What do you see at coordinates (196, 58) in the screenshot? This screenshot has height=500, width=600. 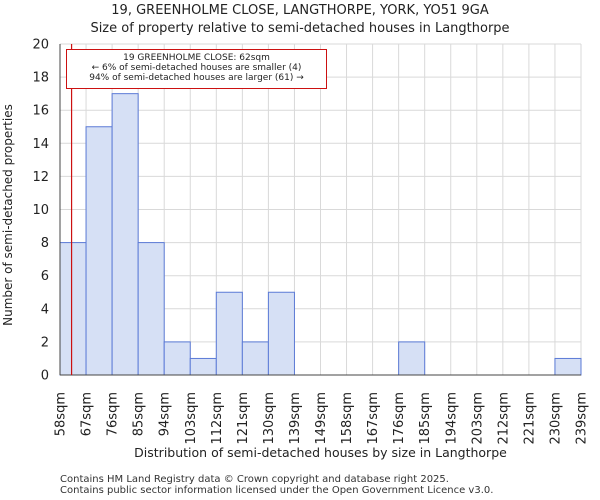 I see `annotation-line-1: 19 GREENHOLME CLOSE: 62sqm` at bounding box center [196, 58].